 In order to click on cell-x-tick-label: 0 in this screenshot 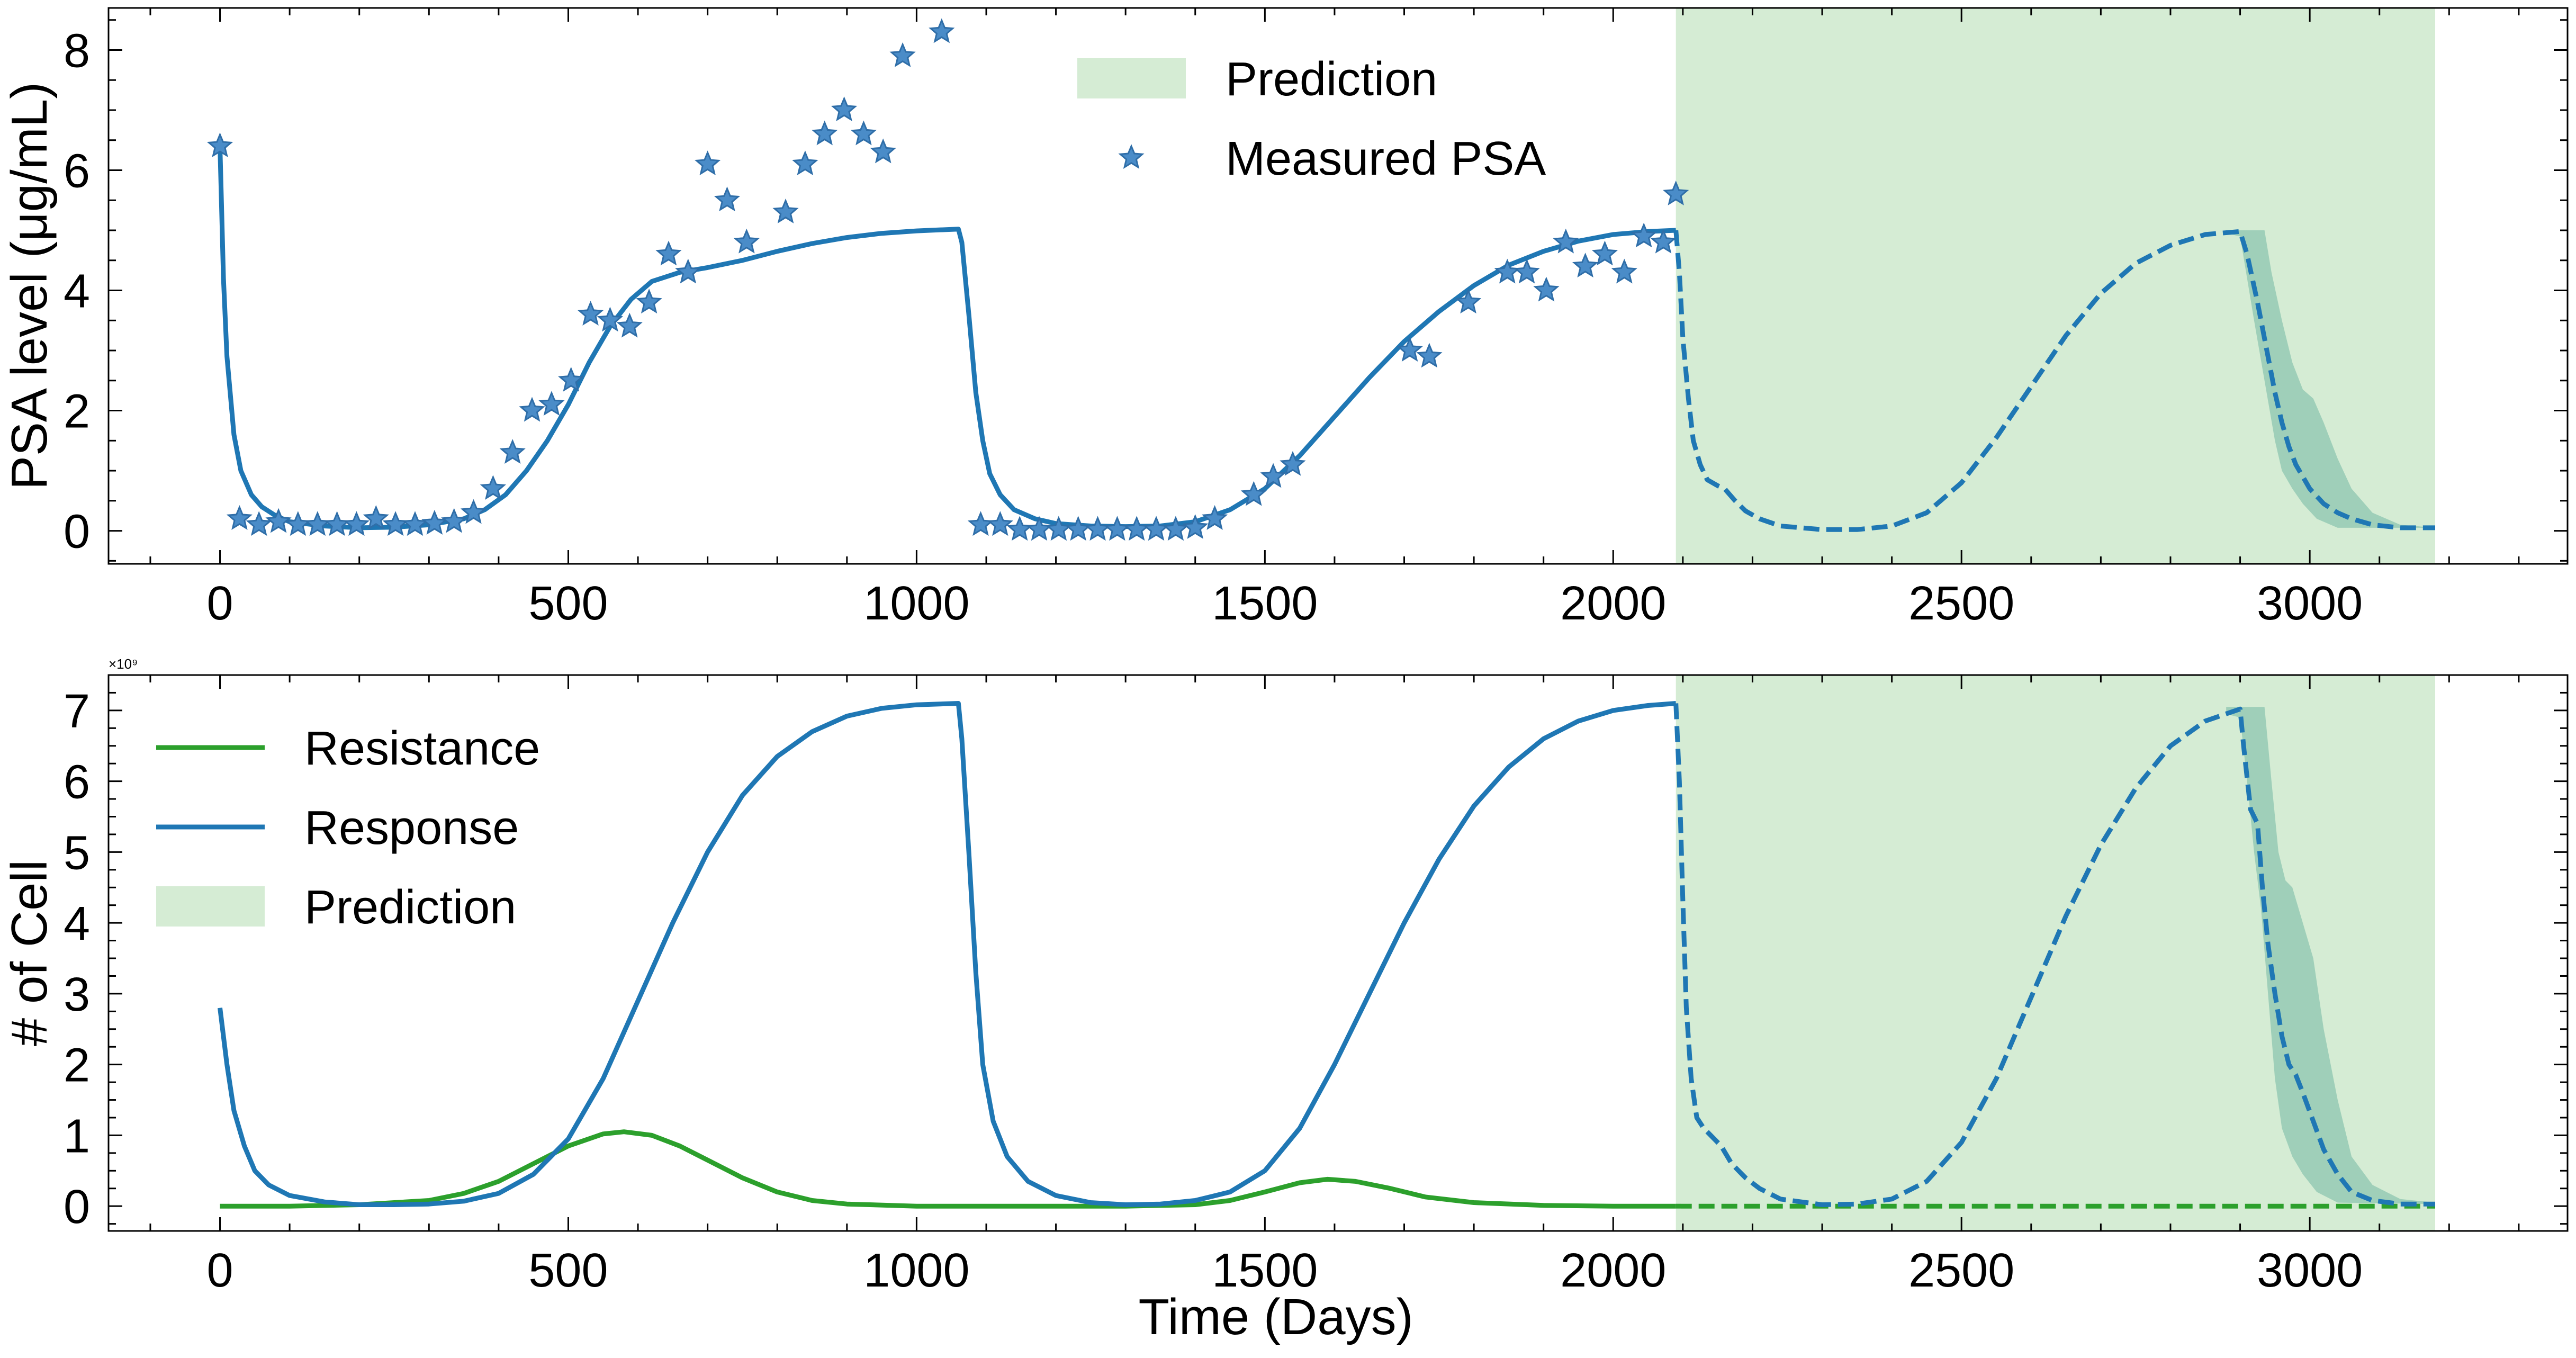, I will do `click(220, 1270)`.